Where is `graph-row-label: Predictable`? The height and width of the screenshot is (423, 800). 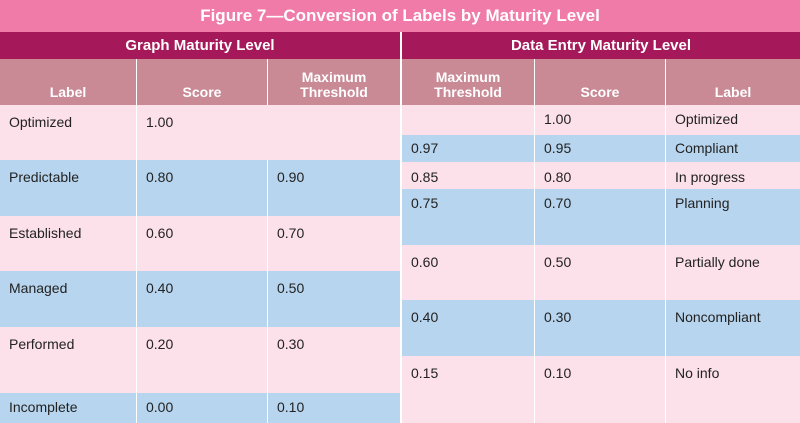 graph-row-label: Predictable is located at coordinates (68, 188).